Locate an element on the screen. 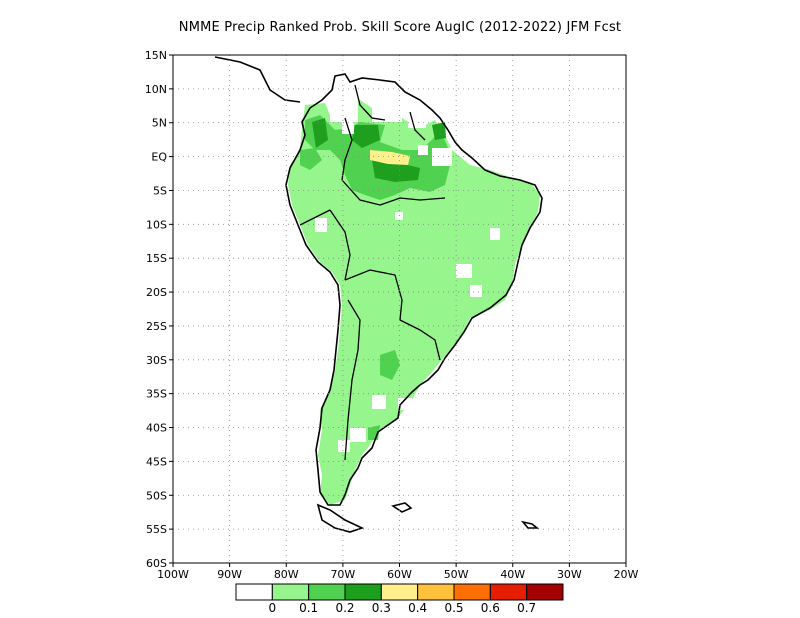 This screenshot has height=618, width=800. lat-label: 5N is located at coordinates (159, 123).